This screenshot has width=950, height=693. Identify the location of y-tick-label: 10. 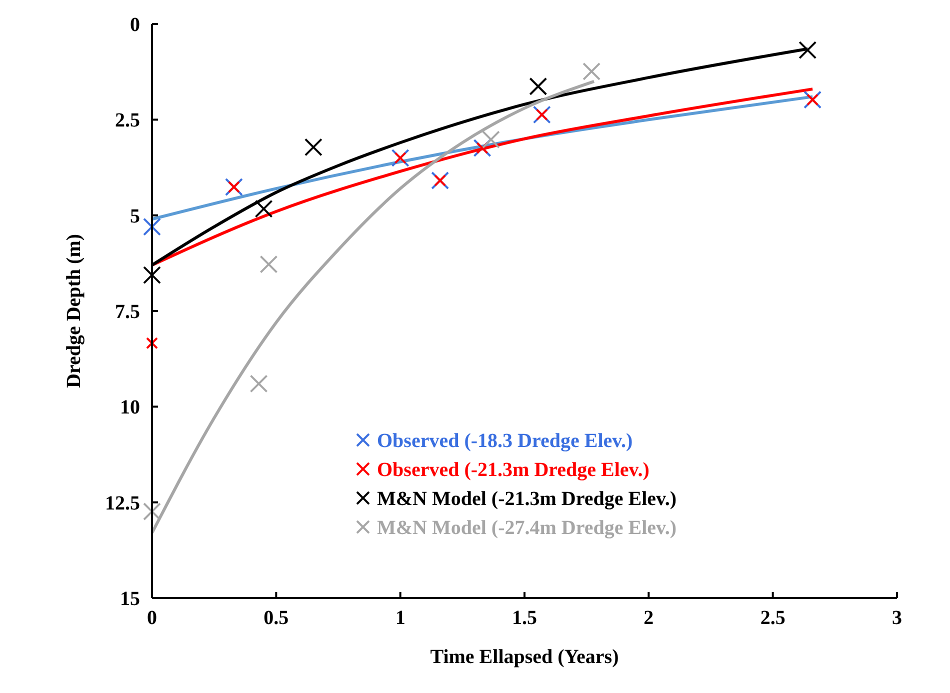
(130, 407).